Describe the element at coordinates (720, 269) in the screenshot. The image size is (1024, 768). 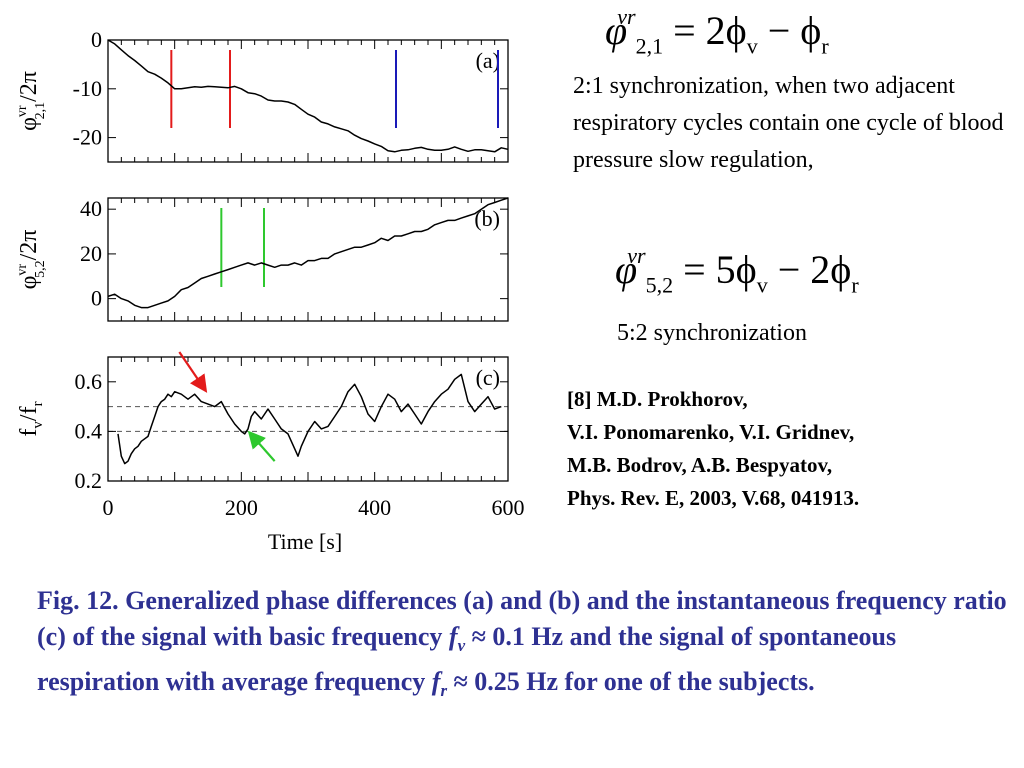
I see `formula-rhs-a: = 5ϕ` at that location.